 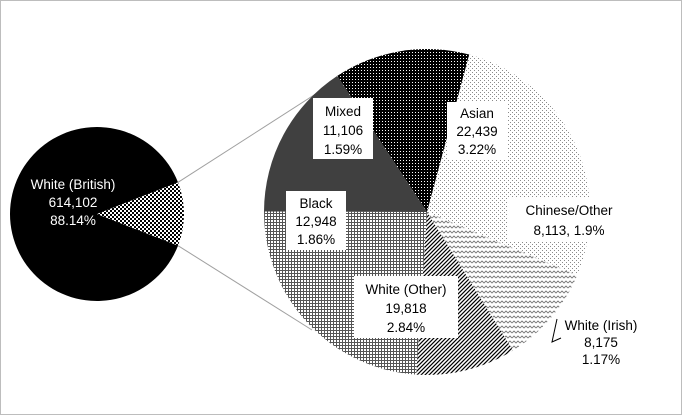 I want to click on slice-other-aggregate, so click(x=140, y=214).